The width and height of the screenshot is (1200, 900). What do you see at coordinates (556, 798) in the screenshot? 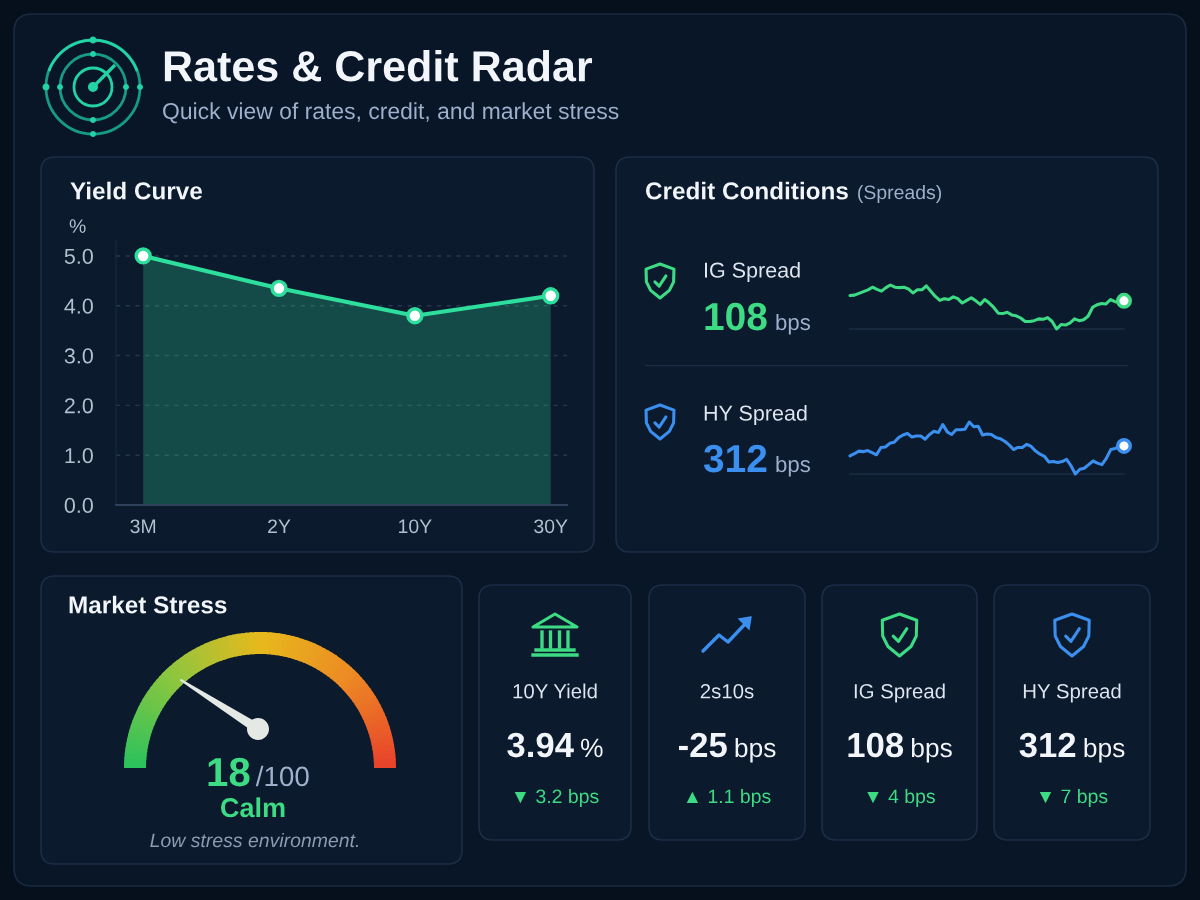
I see `text: ▼ 3.2 bps` at bounding box center [556, 798].